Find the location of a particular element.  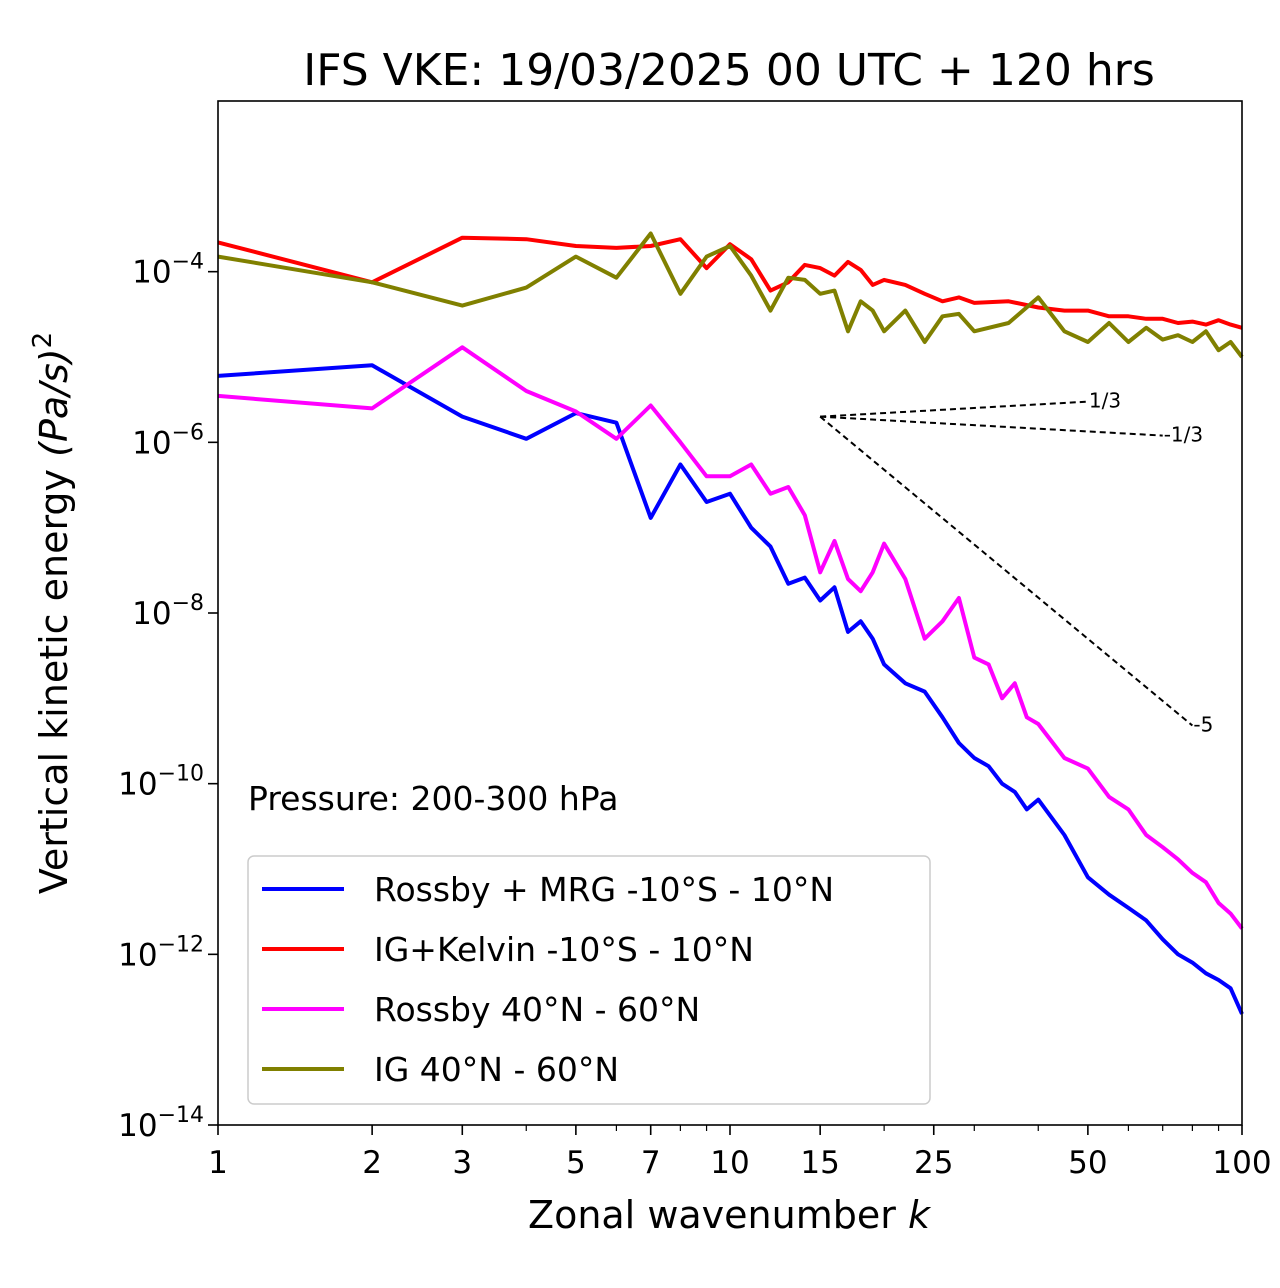

y-axis-label-unit-exponent: 2 is located at coordinates (43, 340).